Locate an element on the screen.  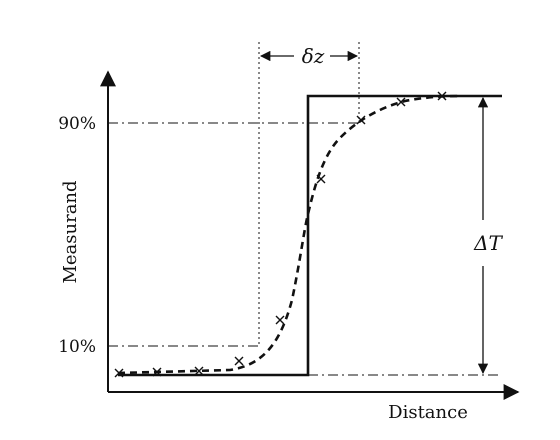
label-90-percent: 90% is located at coordinates (77, 124).